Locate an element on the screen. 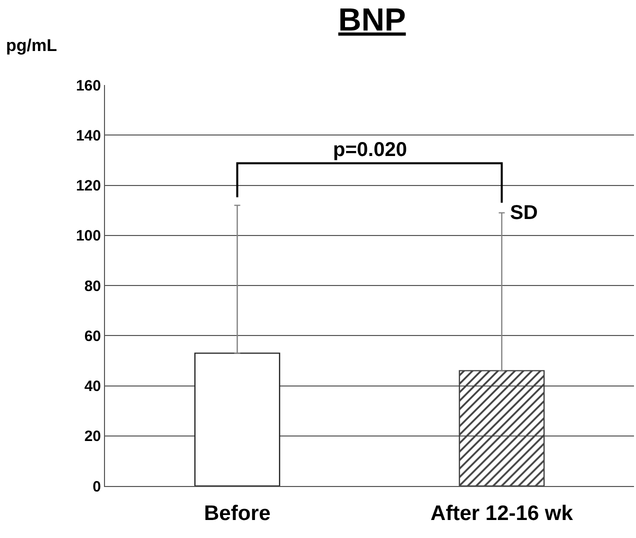 This screenshot has height=538, width=636. y-tick-label: 60 is located at coordinates (92, 336).